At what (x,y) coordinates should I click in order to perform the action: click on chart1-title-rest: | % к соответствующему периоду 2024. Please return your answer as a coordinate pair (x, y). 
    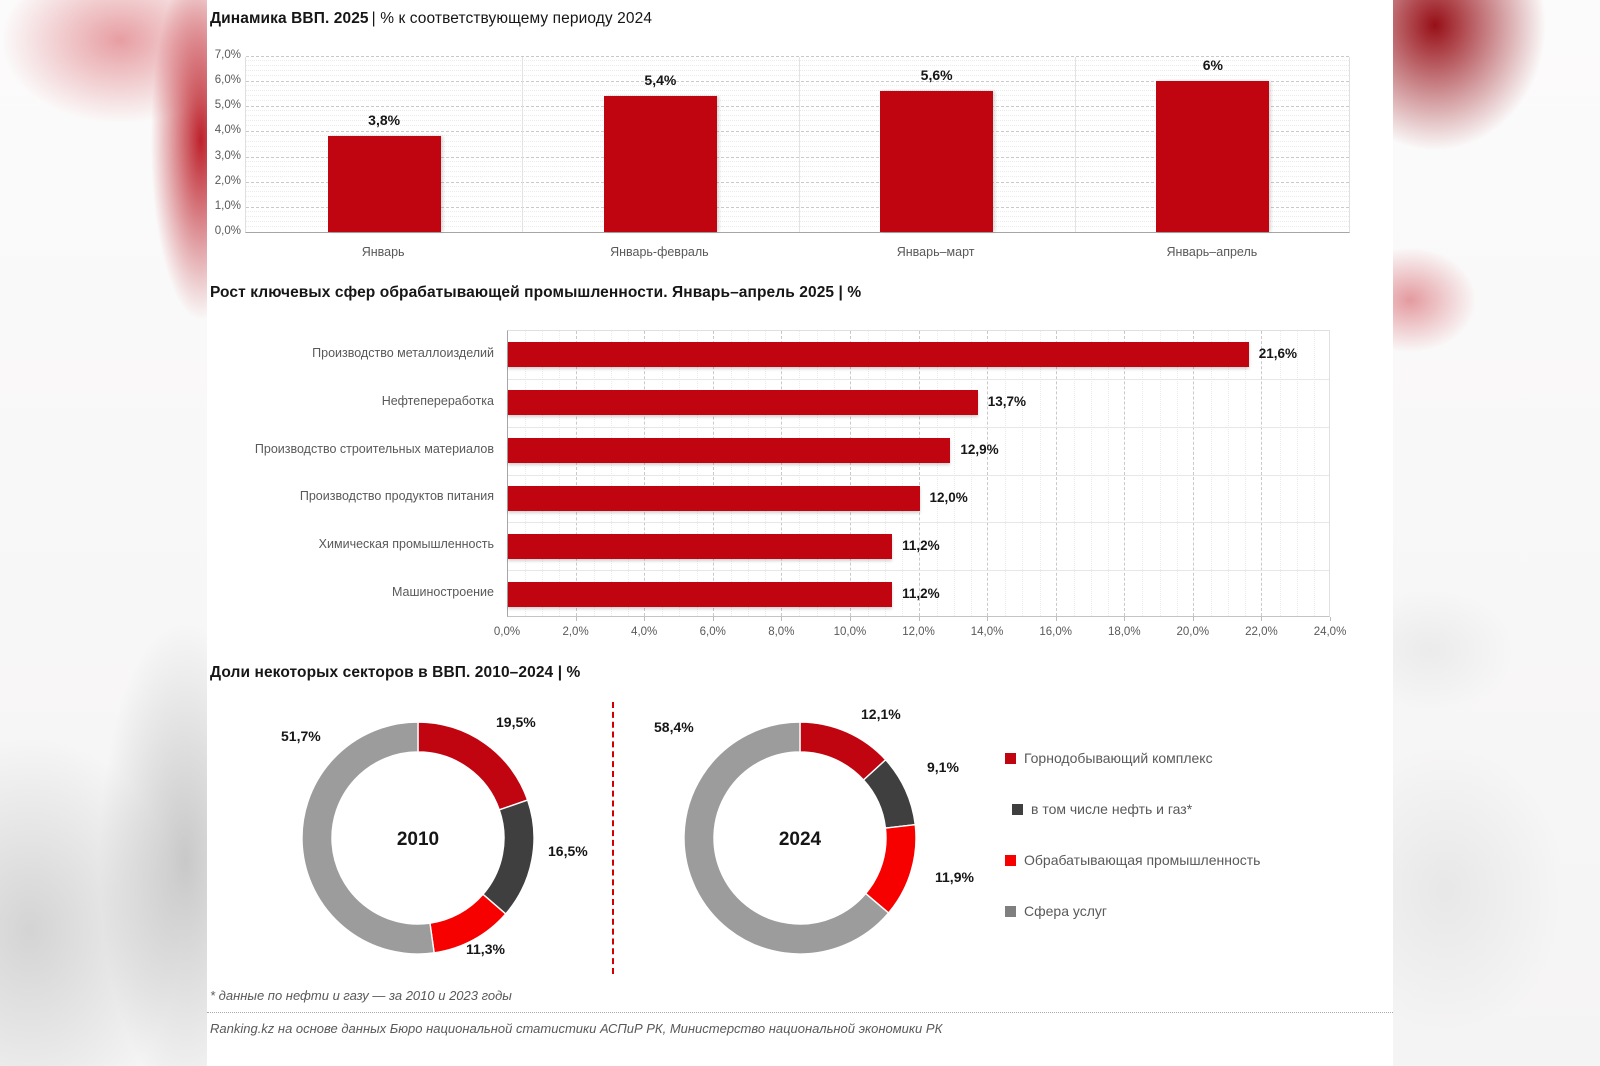
    Looking at the image, I should click on (512, 18).